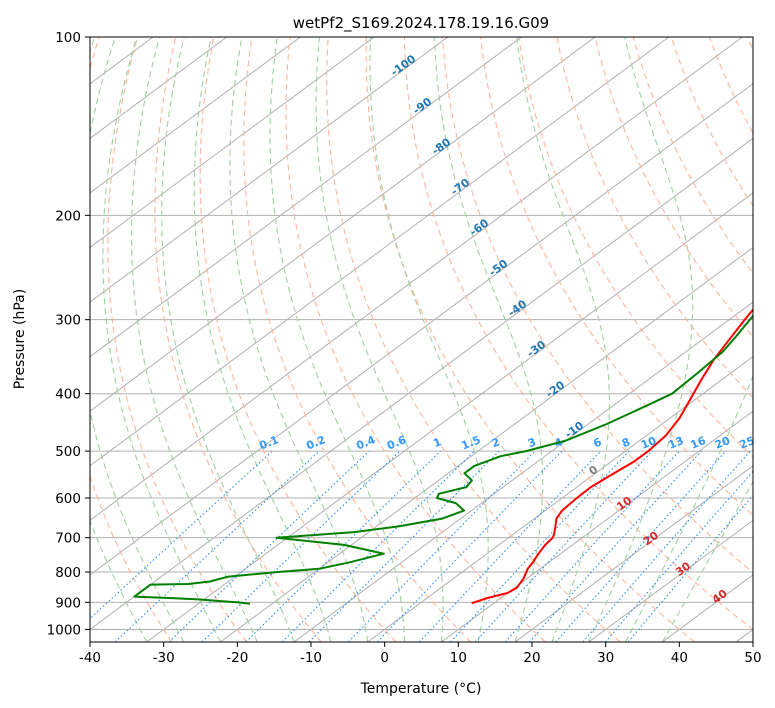  Describe the element at coordinates (421, 689) in the screenshot. I see `x-axis-label: Temperature (°C)` at that location.